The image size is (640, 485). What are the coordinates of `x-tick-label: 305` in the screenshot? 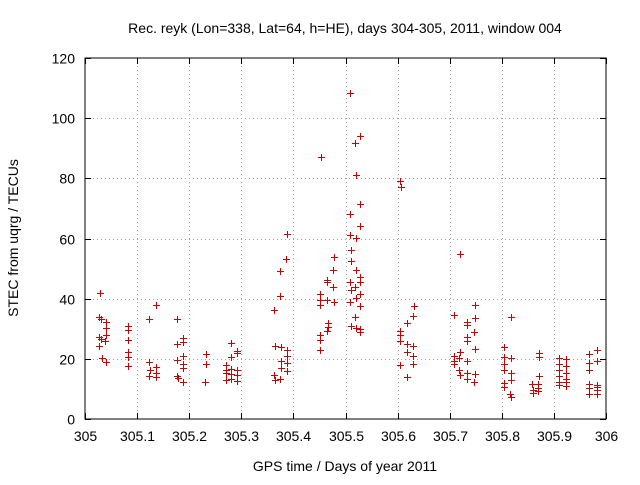 It's located at (86, 436).